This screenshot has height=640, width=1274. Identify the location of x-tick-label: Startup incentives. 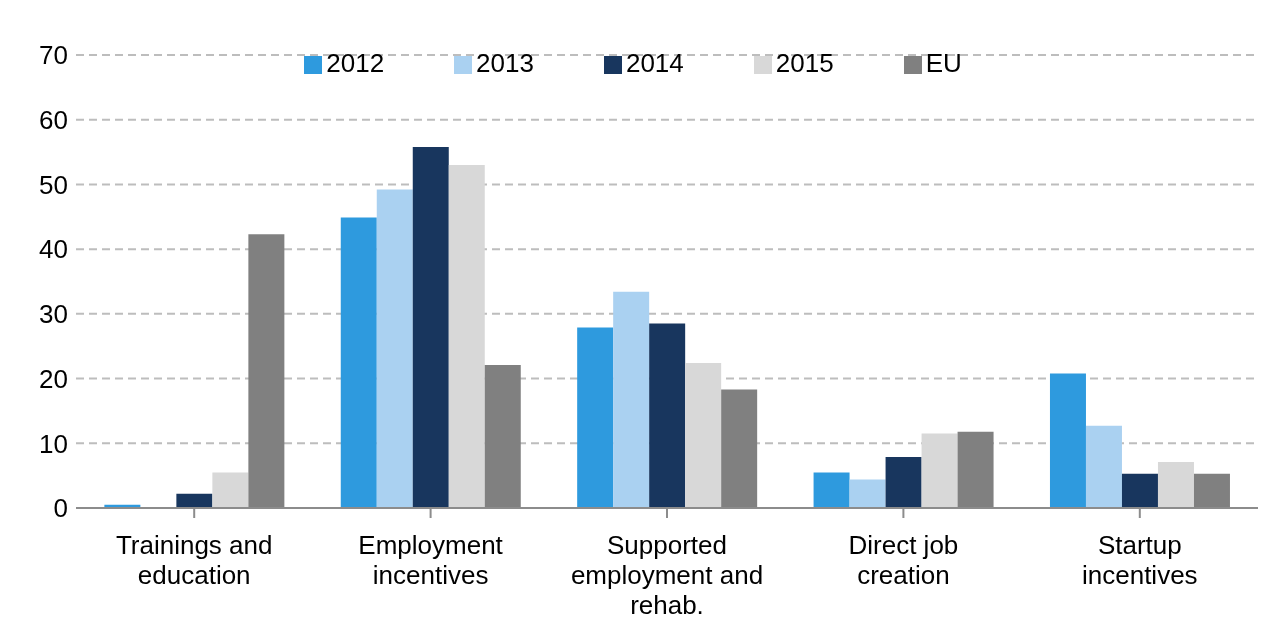
(1139, 560).